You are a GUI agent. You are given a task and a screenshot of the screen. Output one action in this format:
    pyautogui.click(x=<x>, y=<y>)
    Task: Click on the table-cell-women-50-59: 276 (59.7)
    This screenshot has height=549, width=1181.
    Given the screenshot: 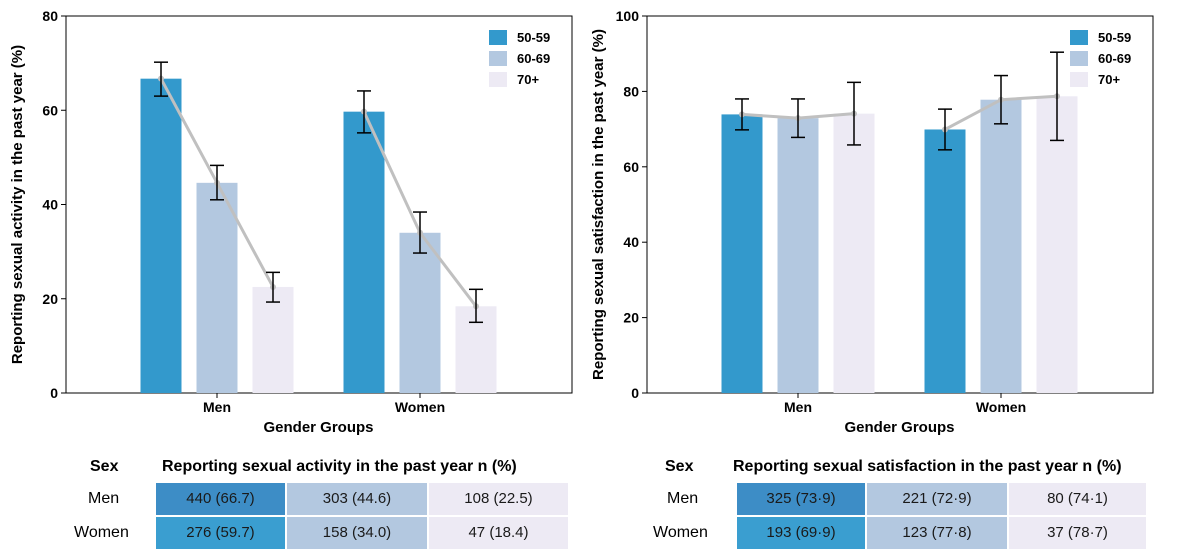 What is the action you would take?
    pyautogui.click(x=220, y=533)
    